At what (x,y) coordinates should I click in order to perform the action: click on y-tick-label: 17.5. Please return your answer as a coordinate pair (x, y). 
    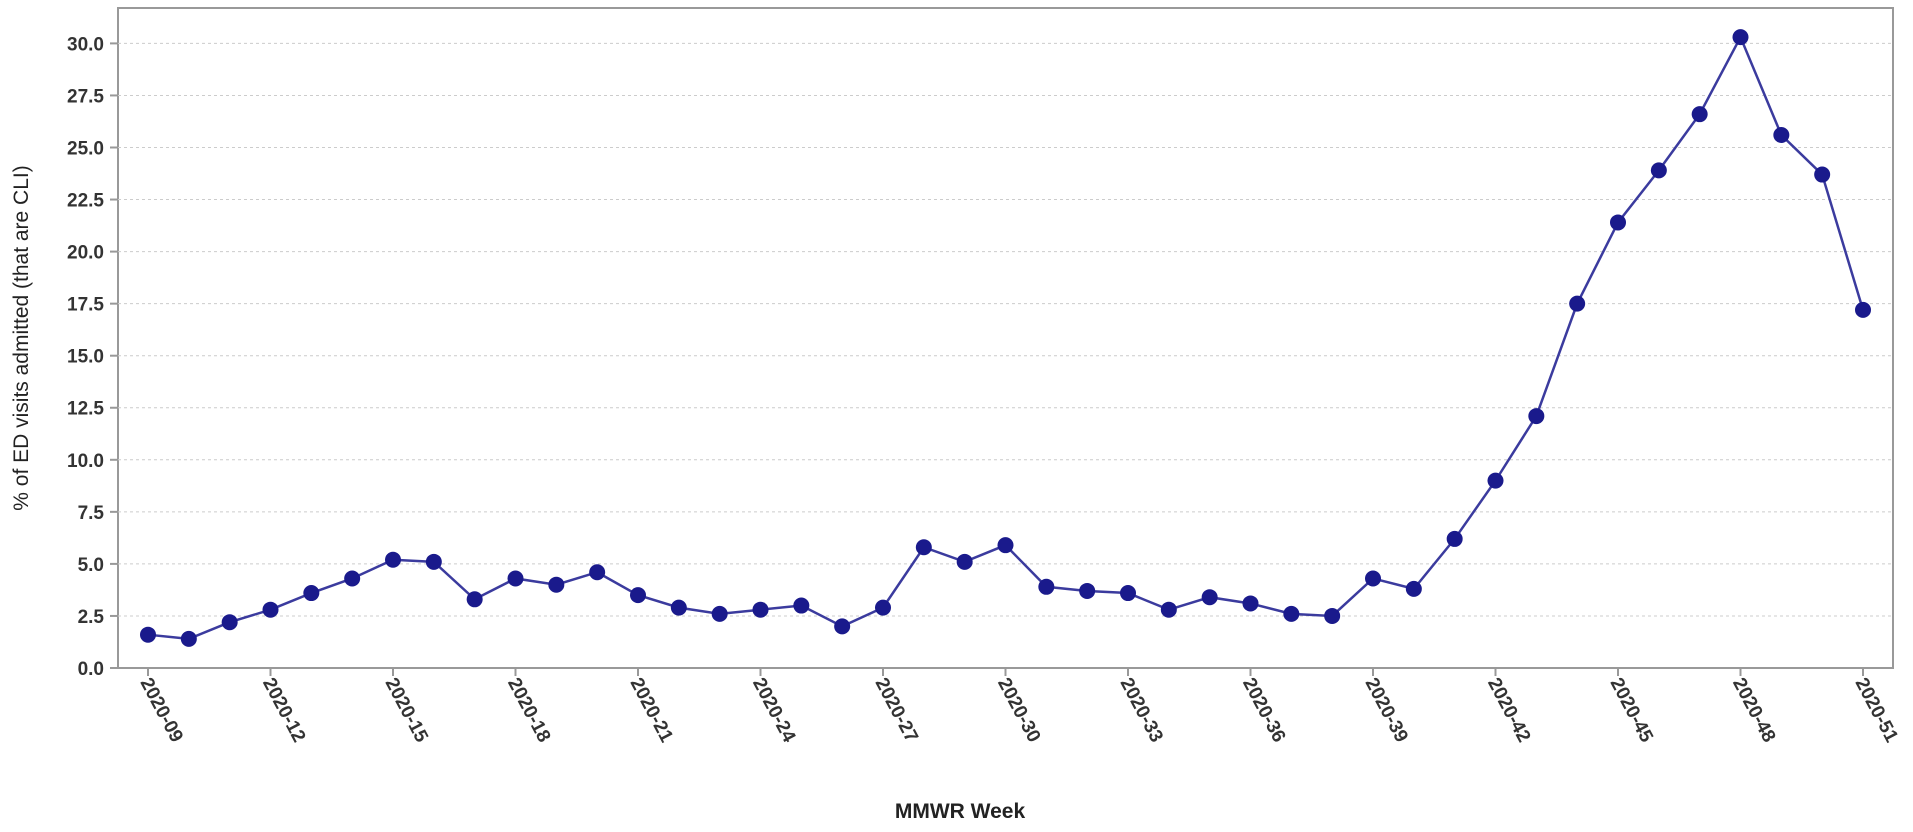
    Looking at the image, I should click on (85, 305).